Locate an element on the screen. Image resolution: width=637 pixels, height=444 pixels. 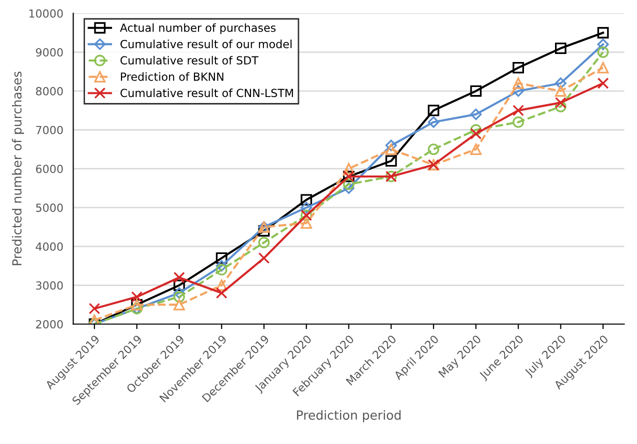
y-tick-label: 7000 is located at coordinates (49, 130).